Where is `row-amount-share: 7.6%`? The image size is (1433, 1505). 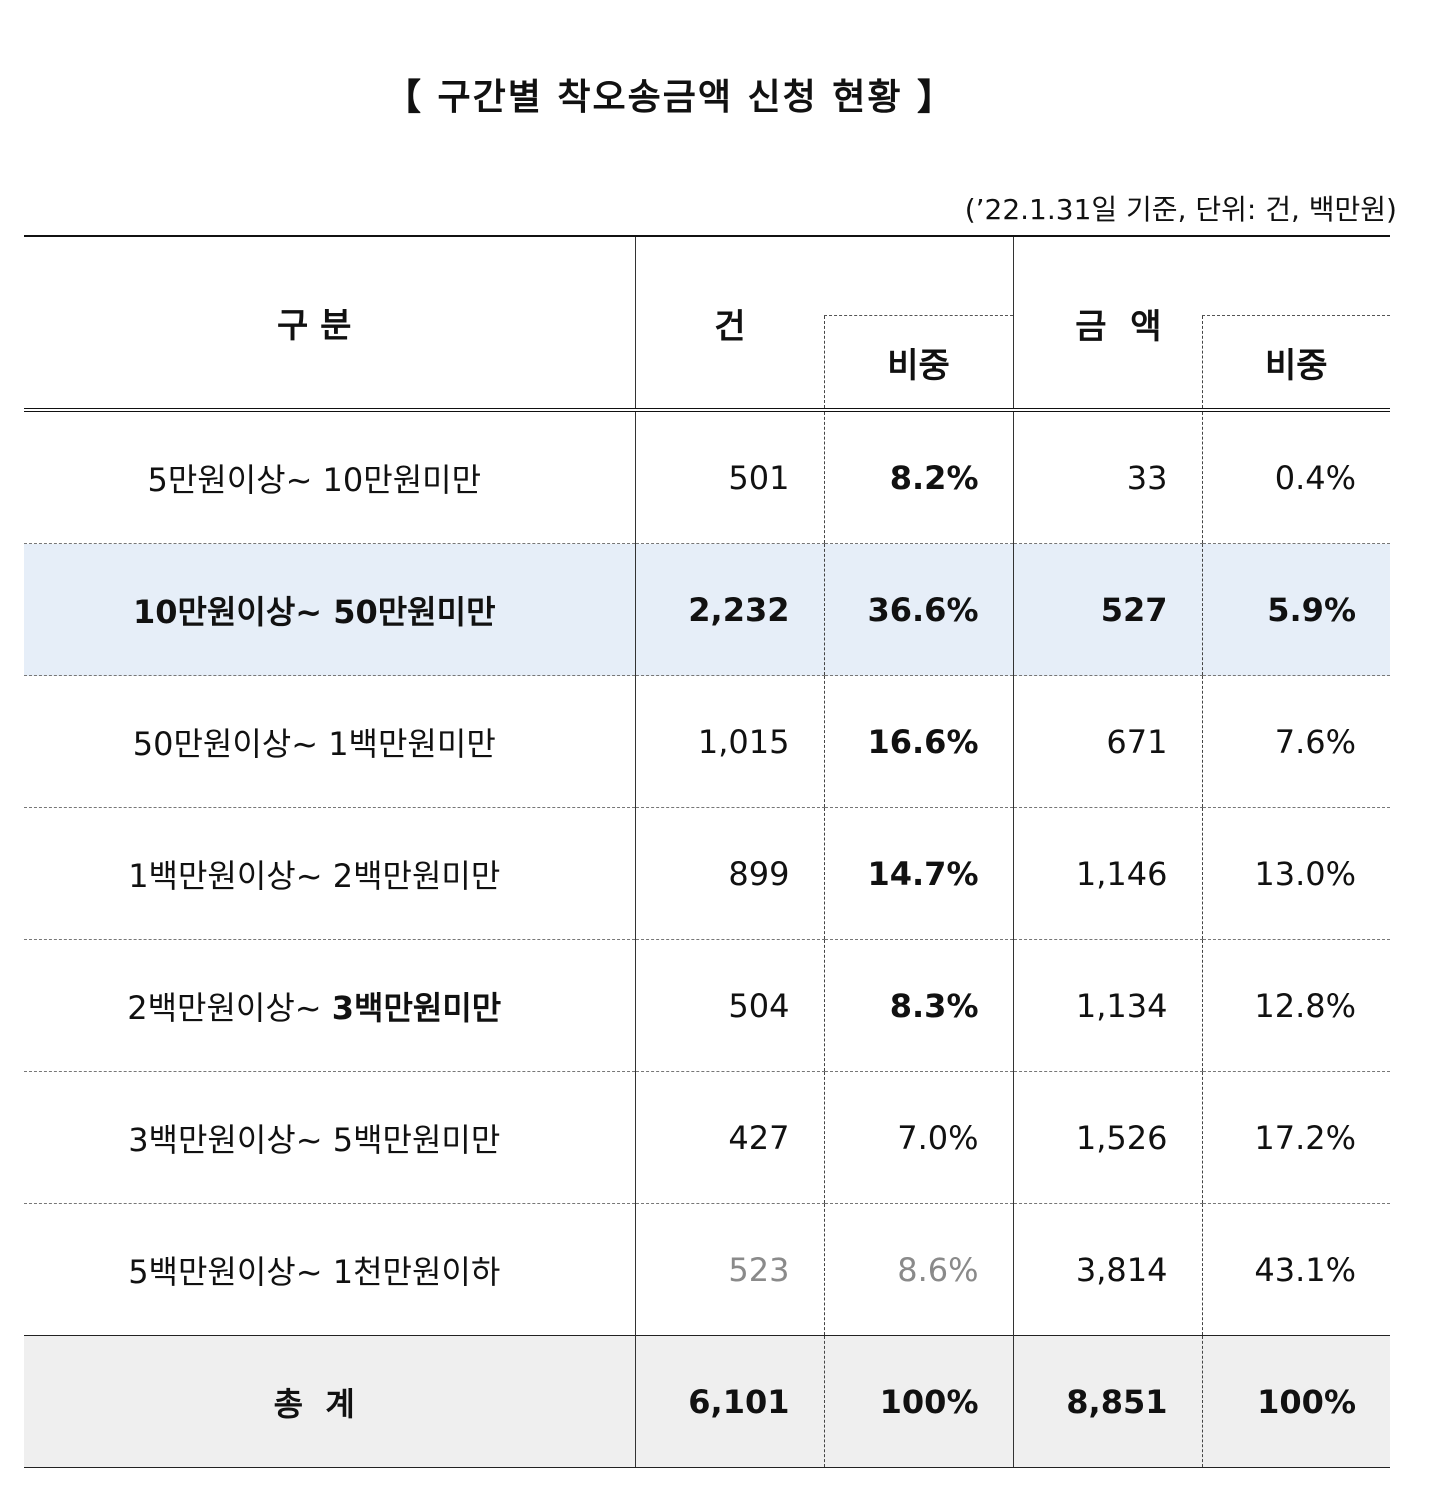 row-amount-share: 7.6% is located at coordinates (1295, 741).